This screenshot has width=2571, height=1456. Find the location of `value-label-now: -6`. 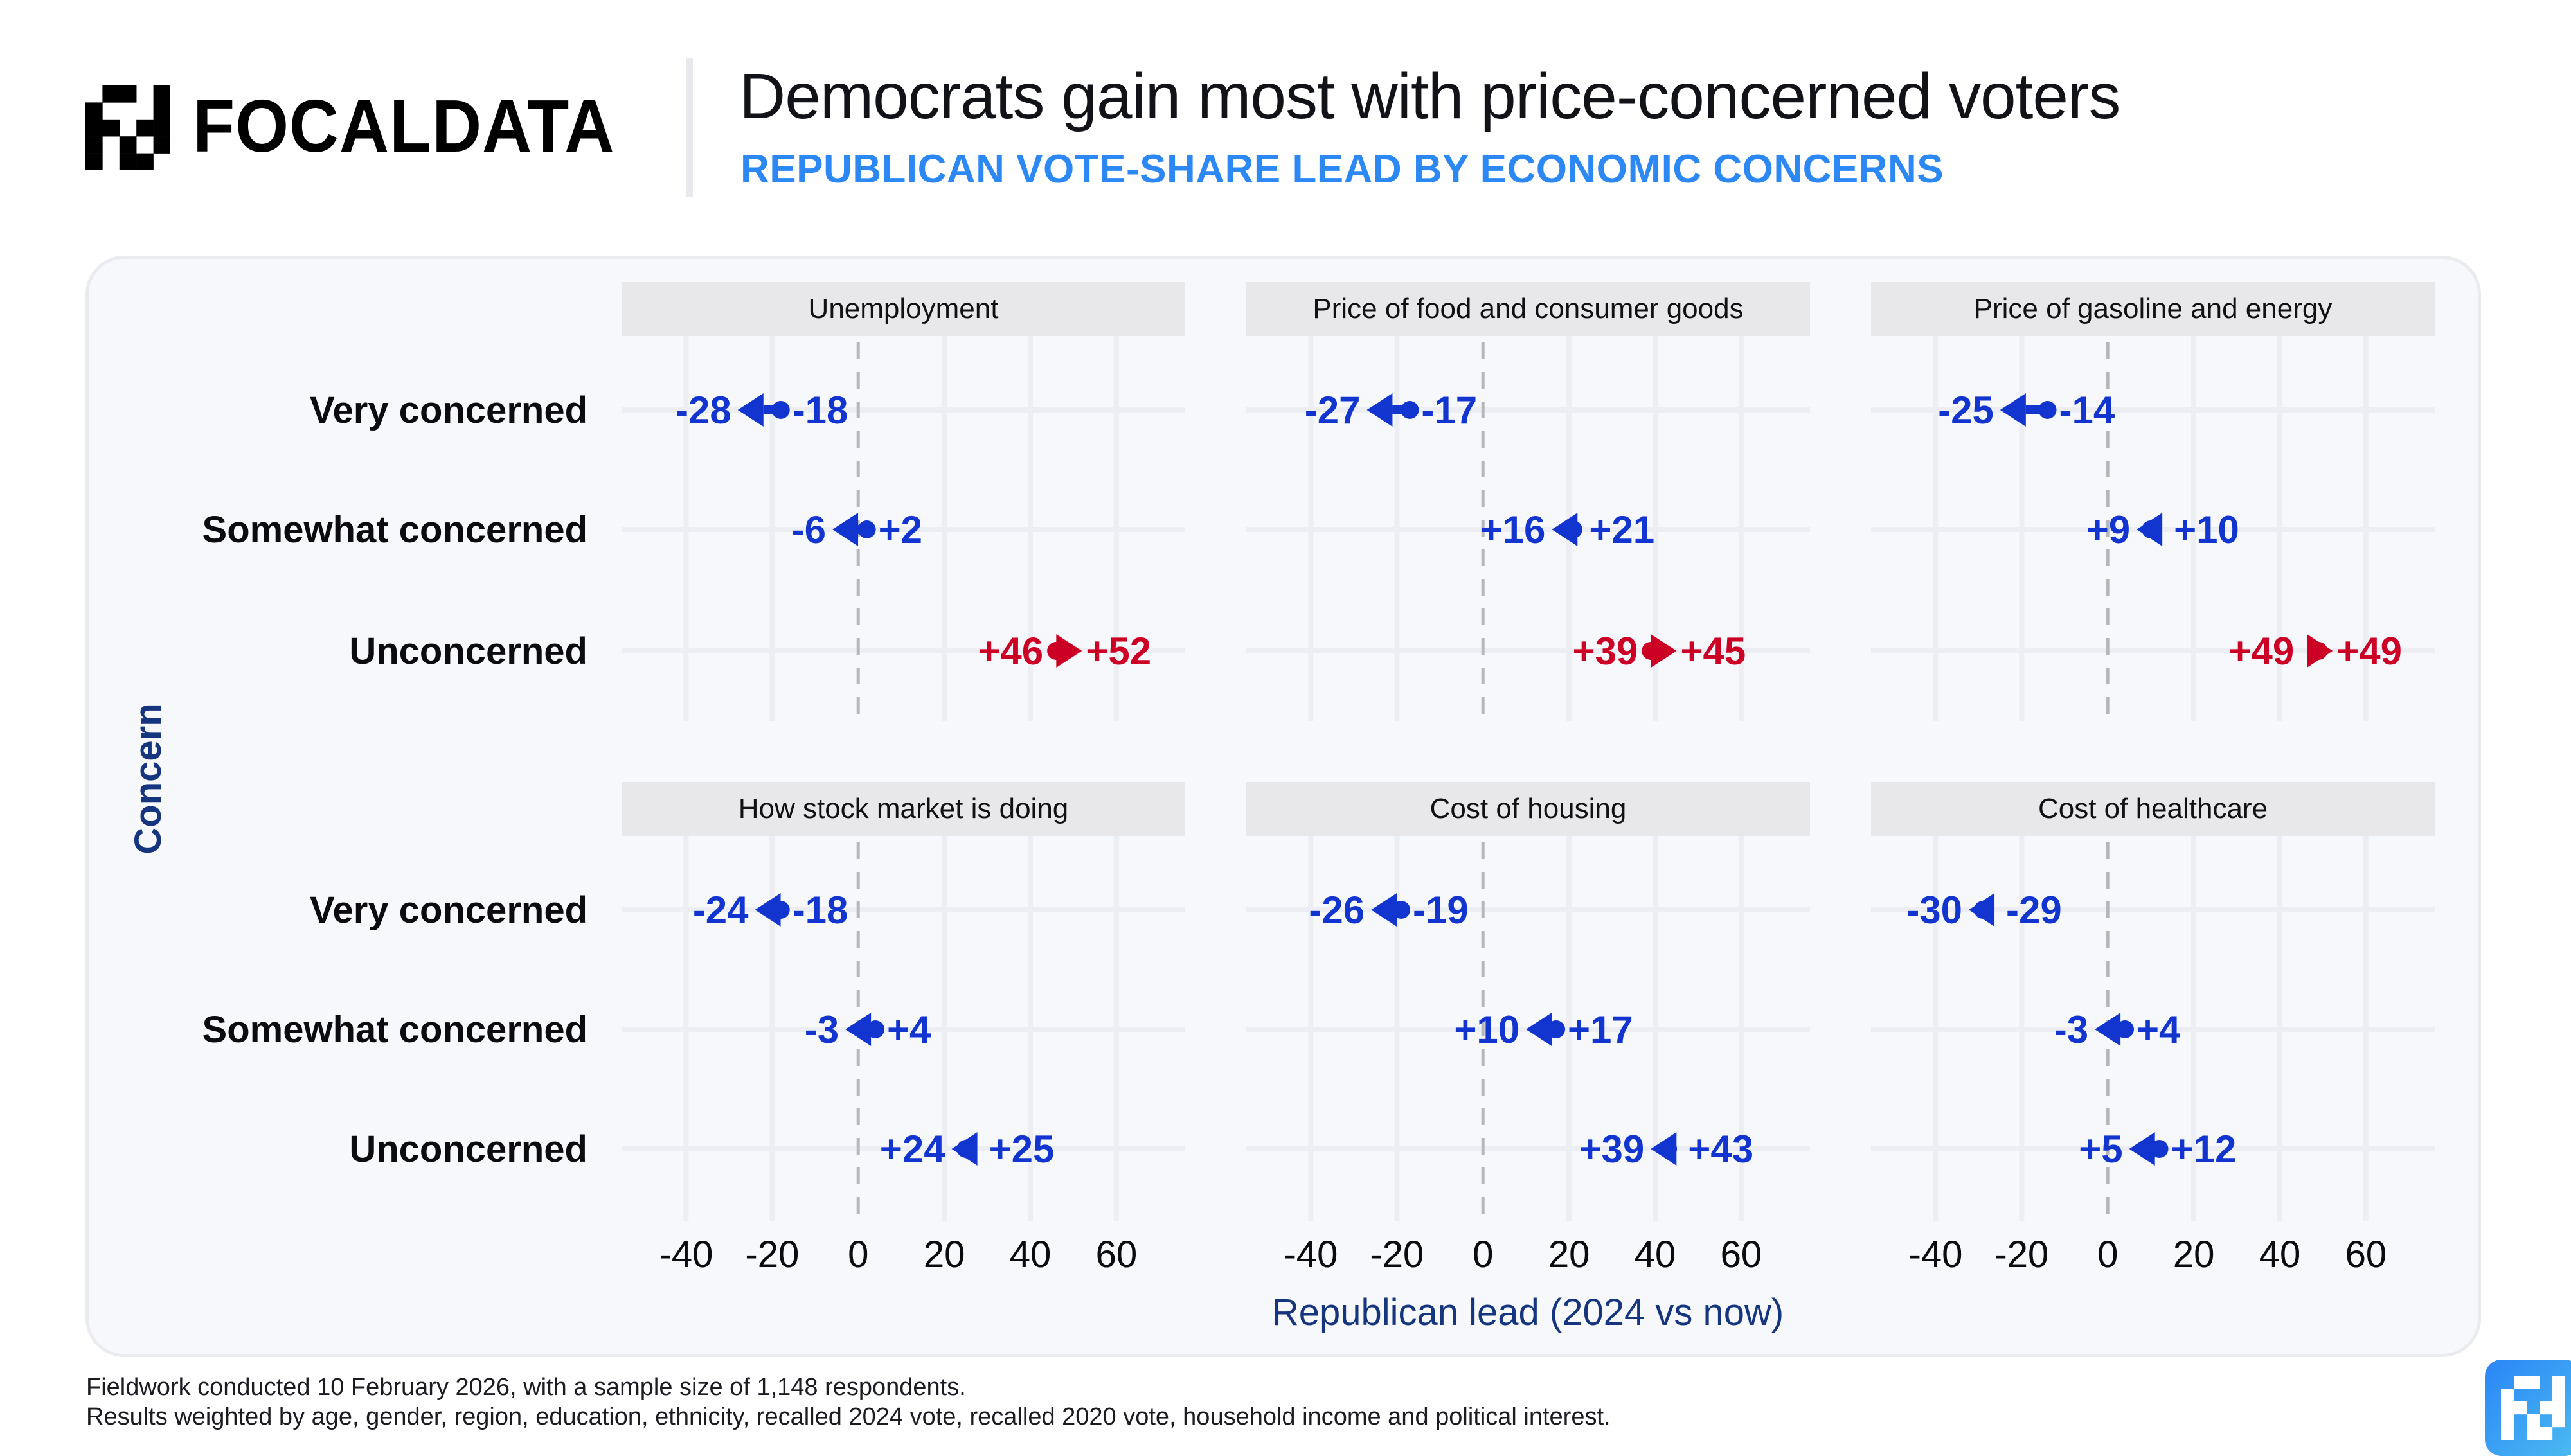

value-label-now: -6 is located at coordinates (809, 529).